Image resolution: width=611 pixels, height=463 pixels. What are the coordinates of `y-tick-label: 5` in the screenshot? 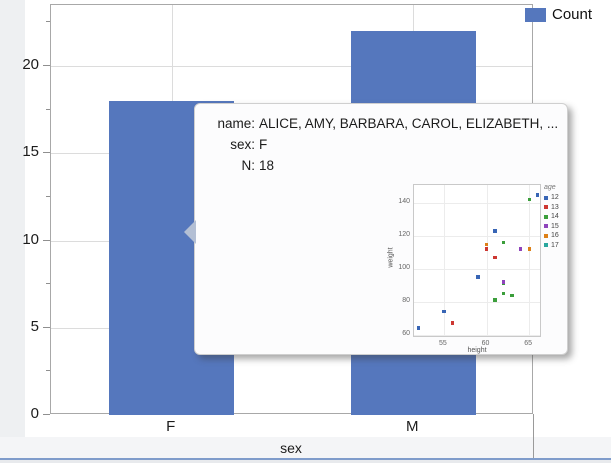 It's located at (34, 326).